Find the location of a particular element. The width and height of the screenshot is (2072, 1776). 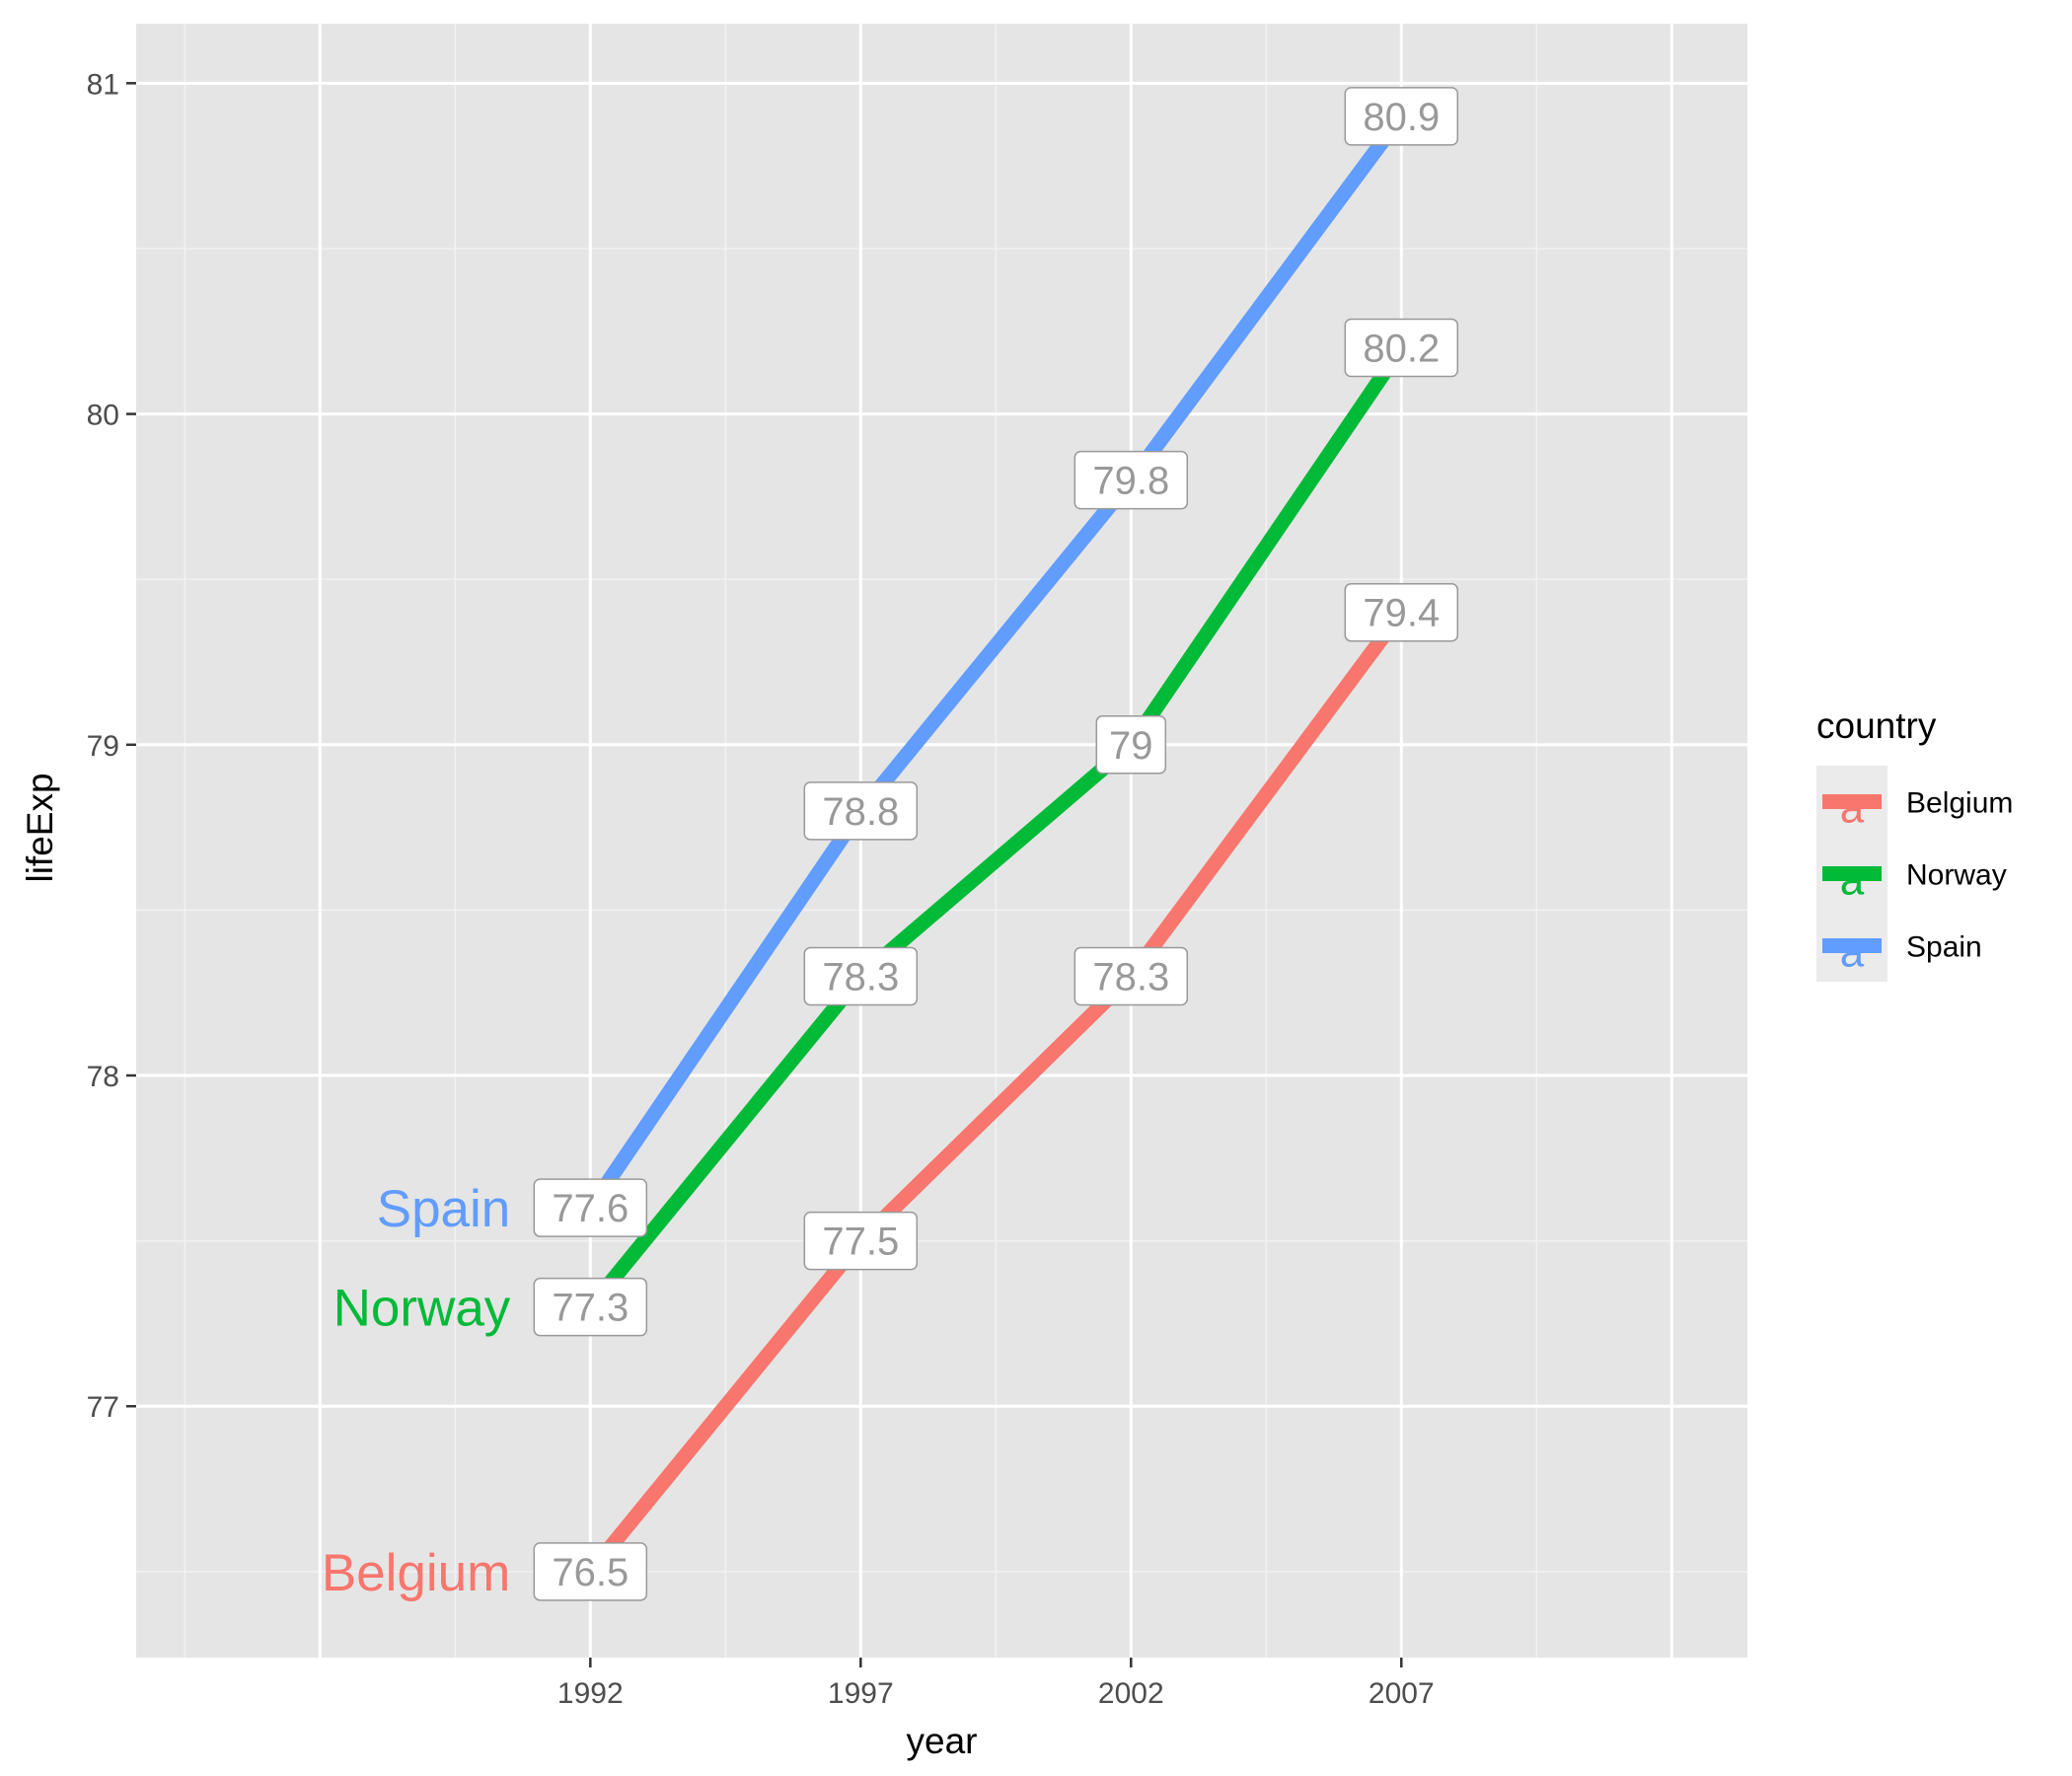

value-label-norway-2002: 79 is located at coordinates (1131, 745).